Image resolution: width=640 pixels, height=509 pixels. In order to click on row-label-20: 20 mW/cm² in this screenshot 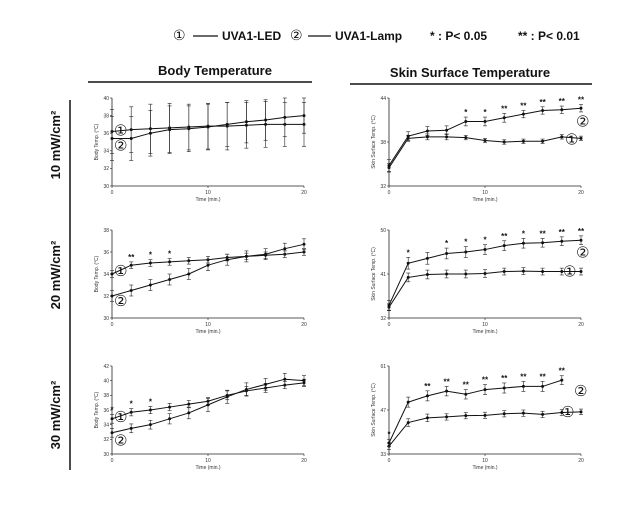, I will do `click(55, 274)`.